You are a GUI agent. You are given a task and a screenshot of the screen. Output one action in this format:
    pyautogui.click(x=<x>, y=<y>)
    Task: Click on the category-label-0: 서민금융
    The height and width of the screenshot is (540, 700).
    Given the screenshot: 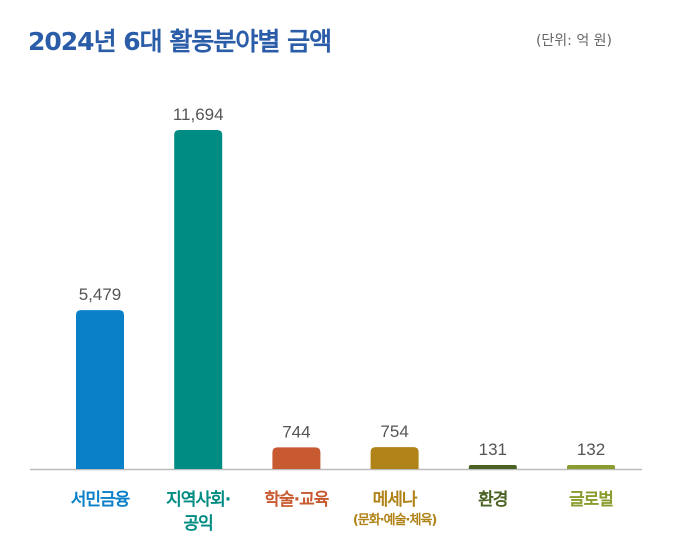 What is the action you would take?
    pyautogui.click(x=100, y=500)
    